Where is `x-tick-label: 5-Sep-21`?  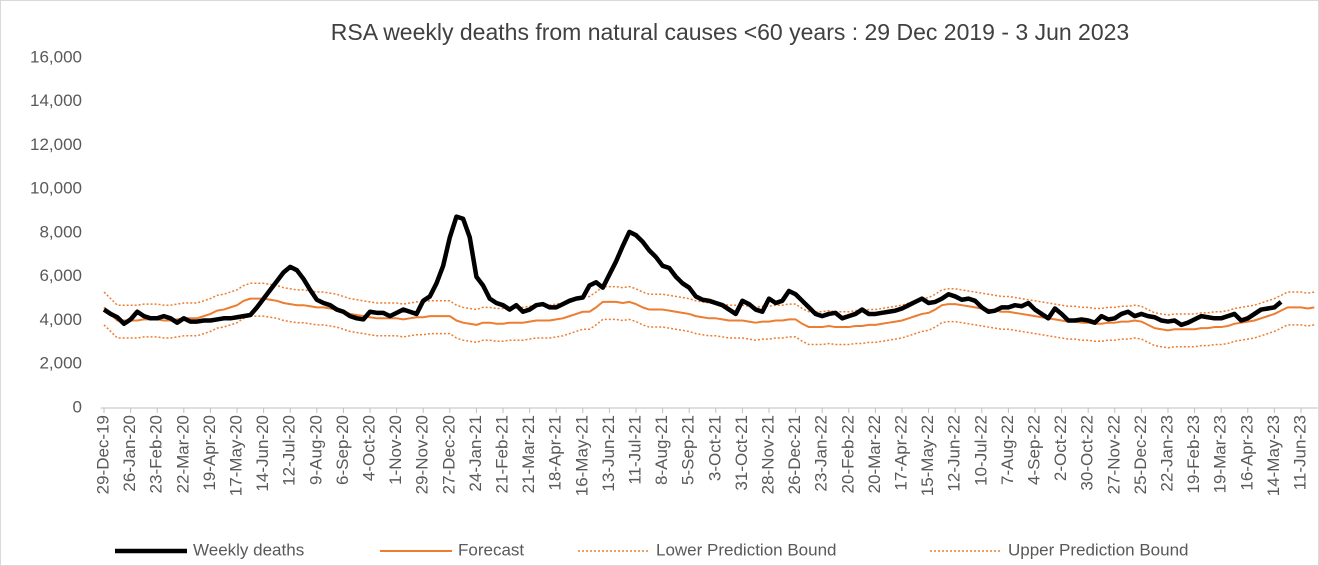 x-tick-label: 5-Sep-21 is located at coordinates (688, 450).